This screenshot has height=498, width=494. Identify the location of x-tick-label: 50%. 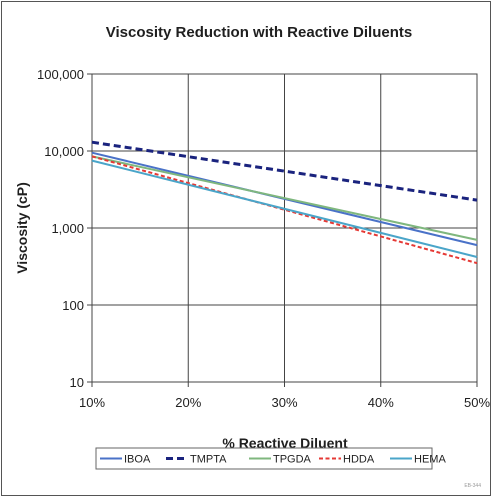
(477, 402).